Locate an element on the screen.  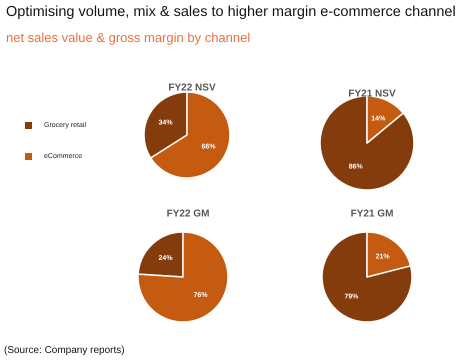
text: net sales value & gross margin by channel is located at coordinates (128, 37).